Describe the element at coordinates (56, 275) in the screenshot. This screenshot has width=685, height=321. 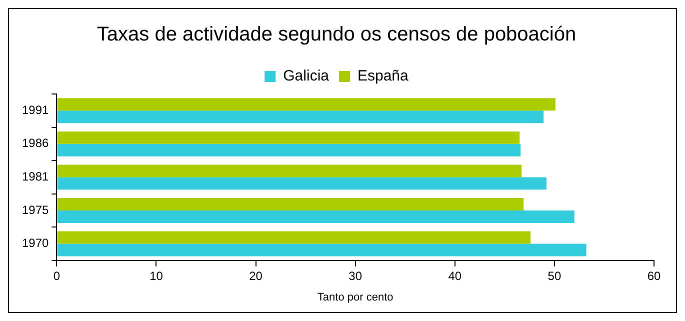
I see `x-tick-label: 0` at that location.